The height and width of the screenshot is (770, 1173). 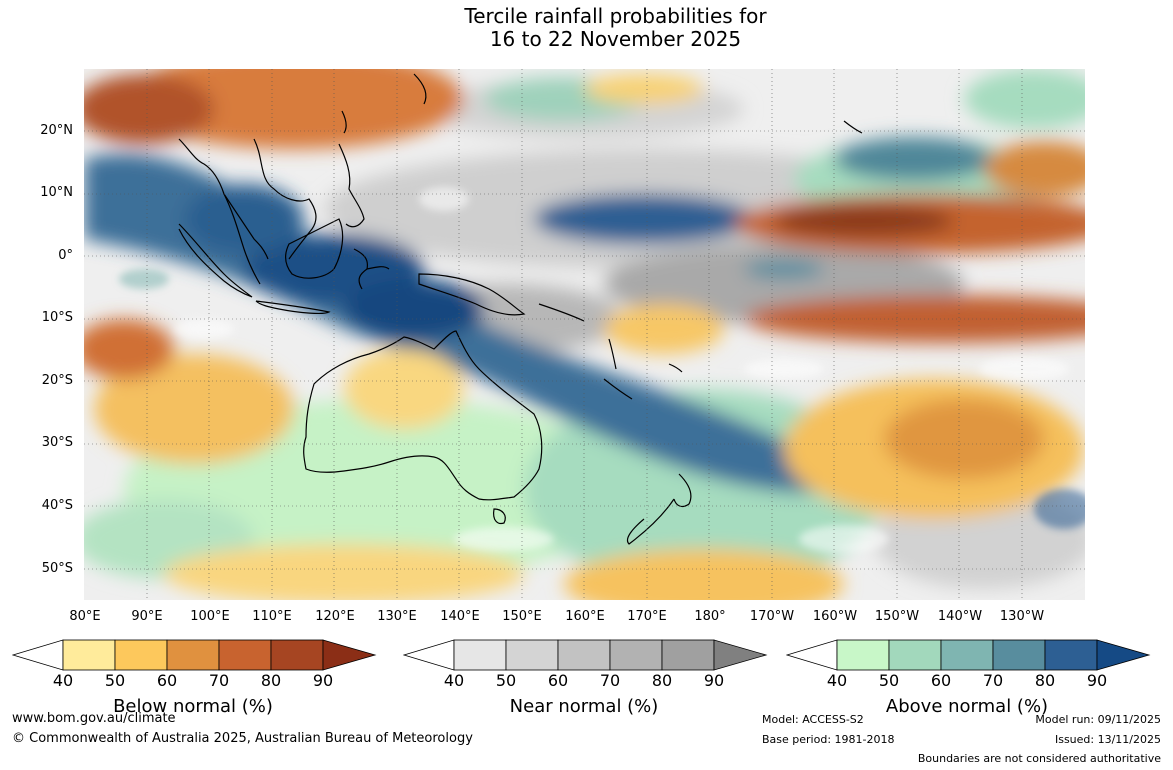 What do you see at coordinates (193, 706) in the screenshot?
I see `colorbar-label-below: Below normal (%)` at bounding box center [193, 706].